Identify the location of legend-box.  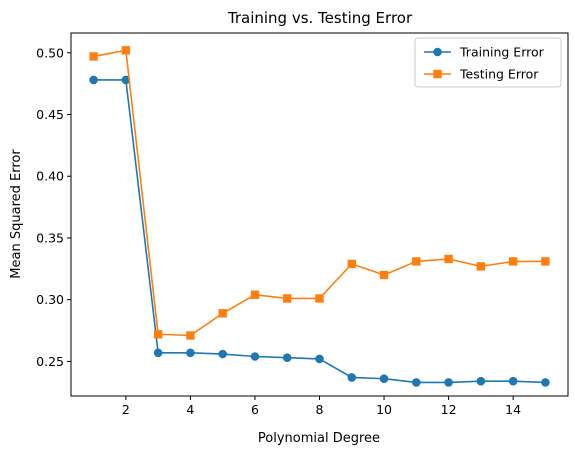
(488, 62).